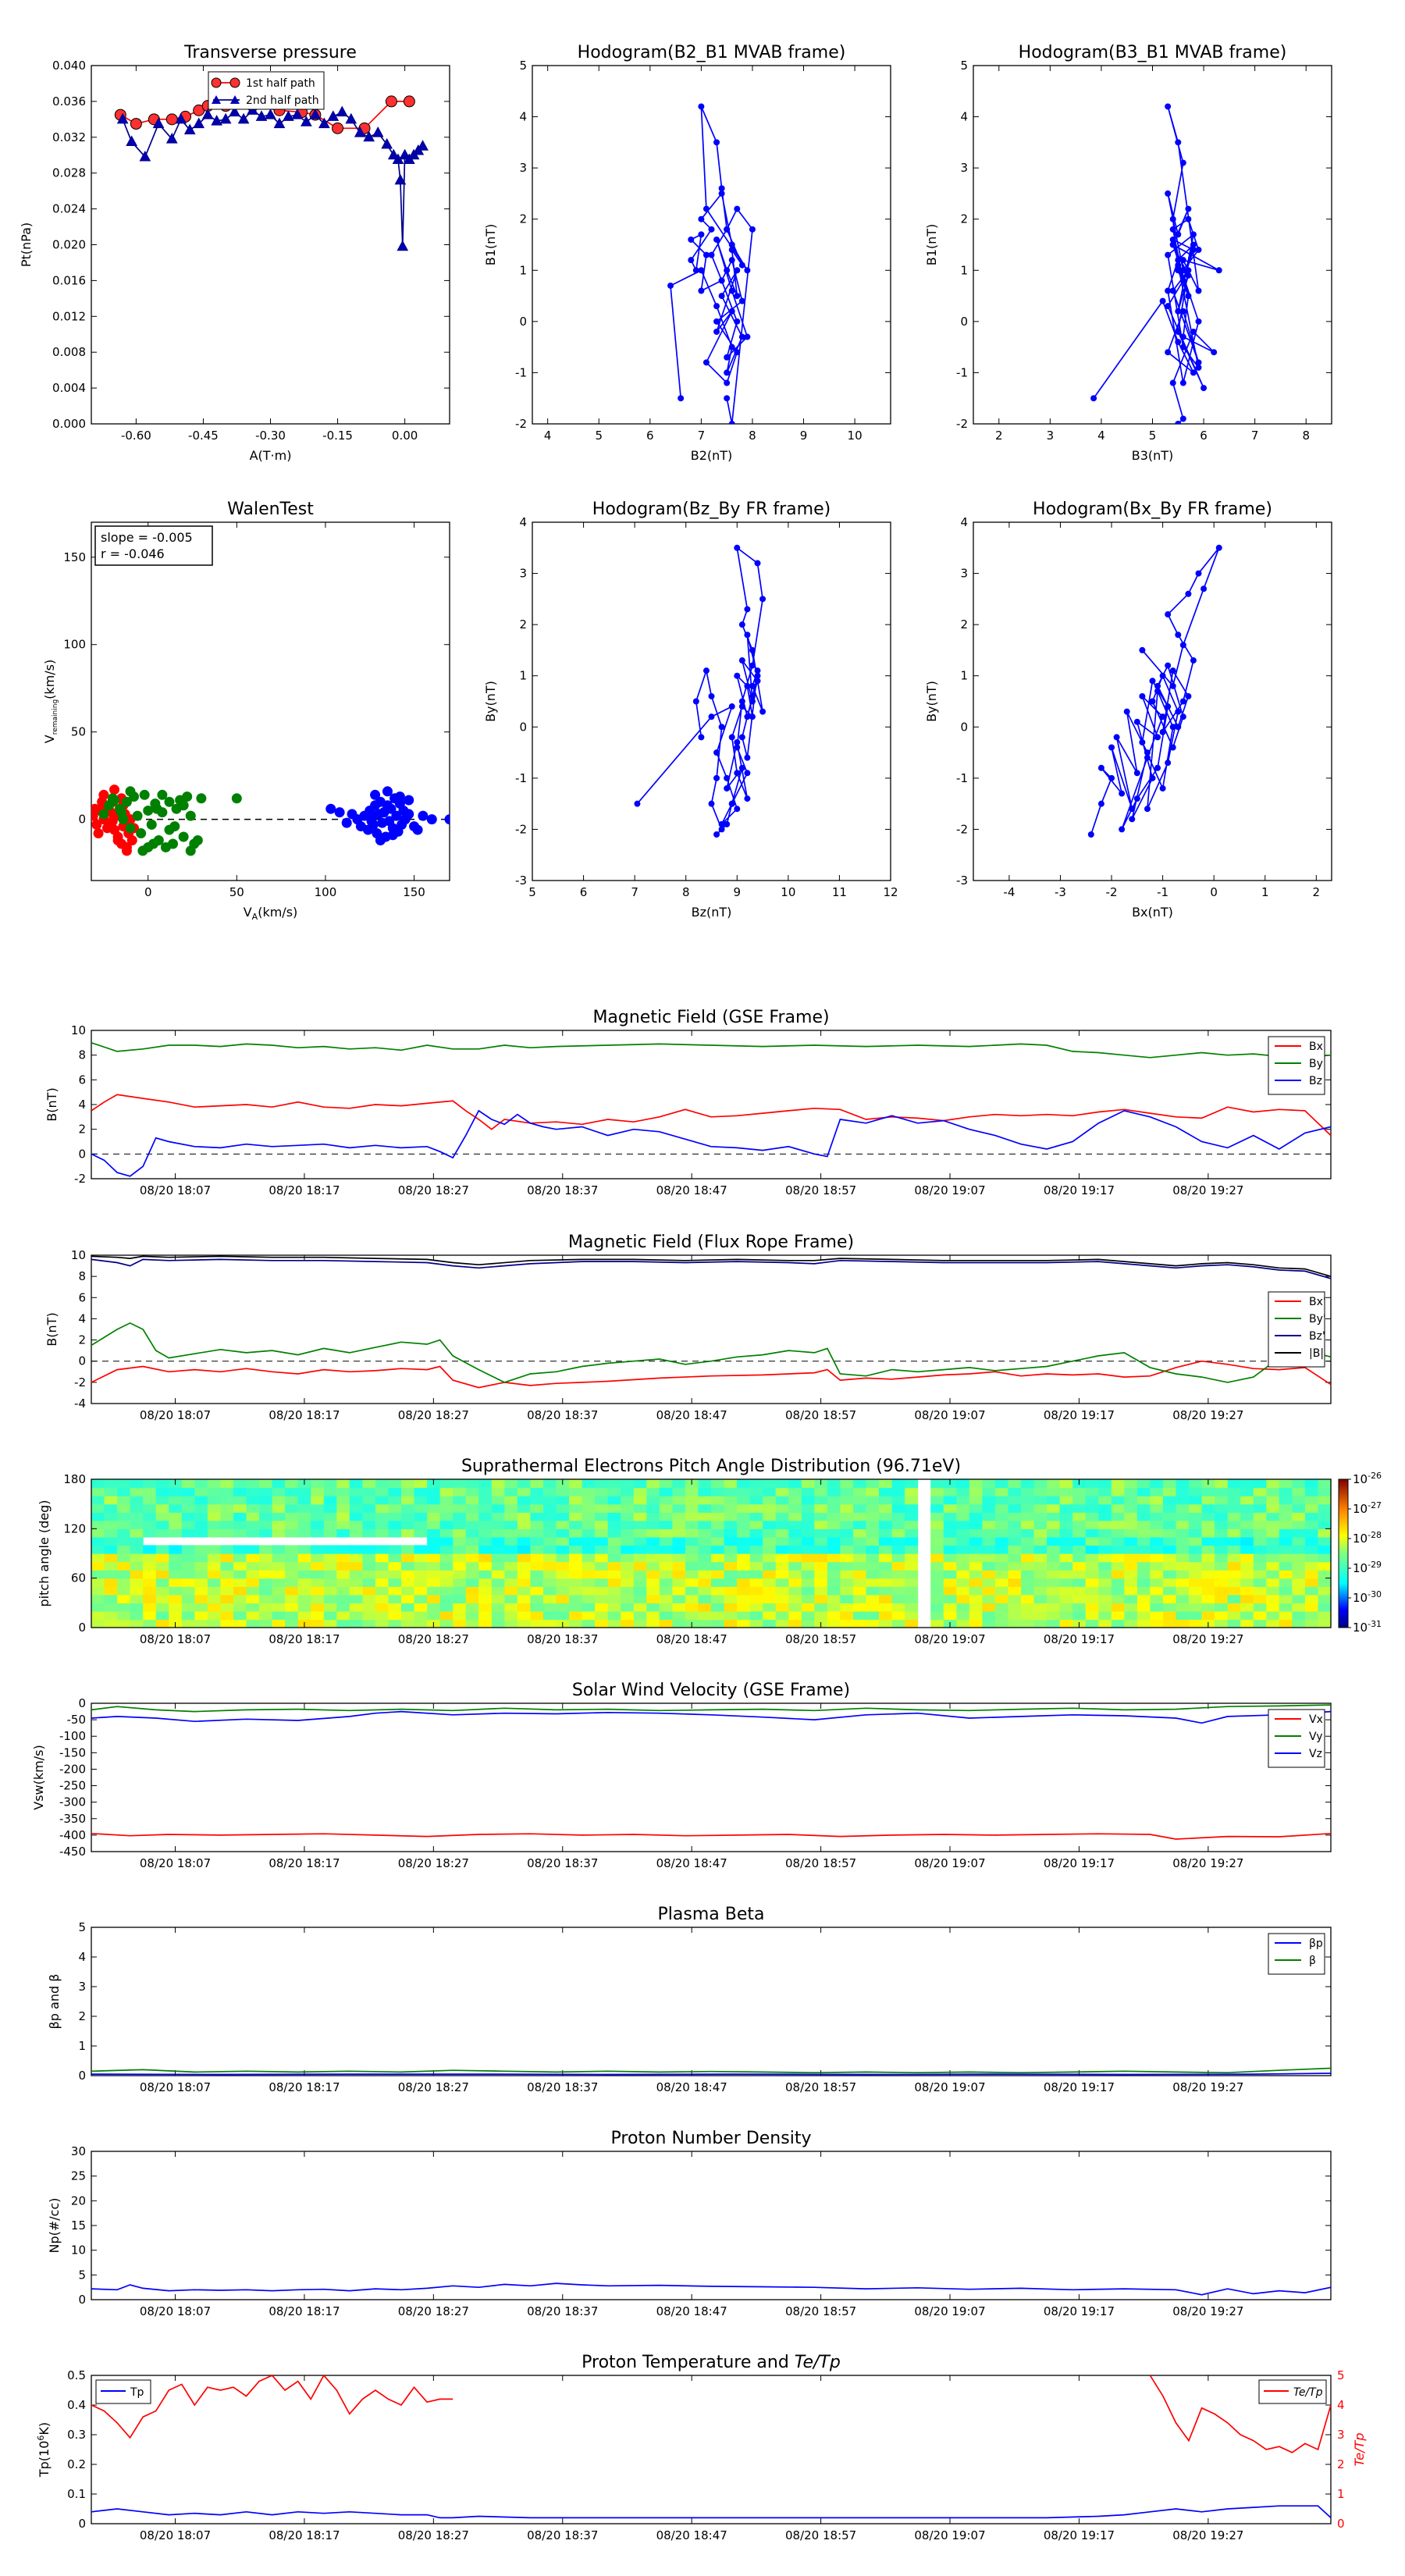 The image size is (1405, 2576). What do you see at coordinates (523, 117) in the screenshot?
I see `y-tick-label: 4` at bounding box center [523, 117].